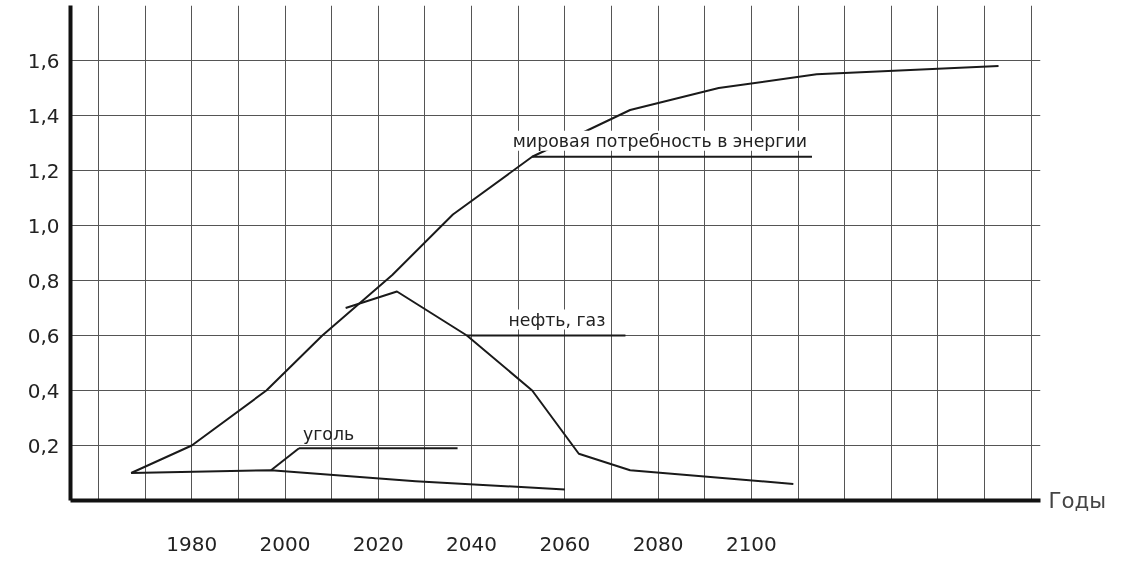  Describe the element at coordinates (557, 319) in the screenshot. I see `annotation: нефть, газ` at that location.